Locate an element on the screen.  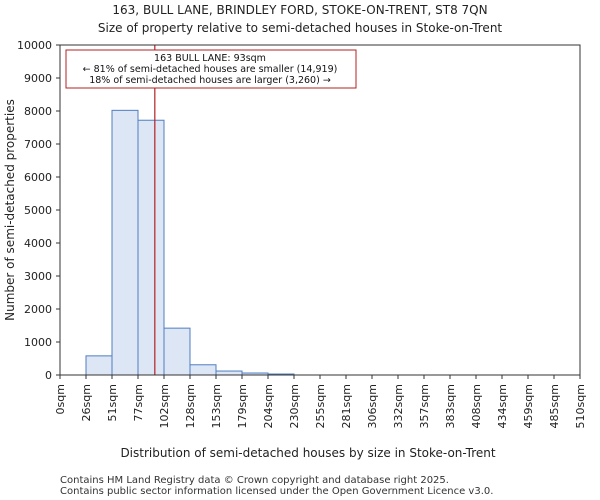
bar-128sqm is located at coordinates (203, 370).